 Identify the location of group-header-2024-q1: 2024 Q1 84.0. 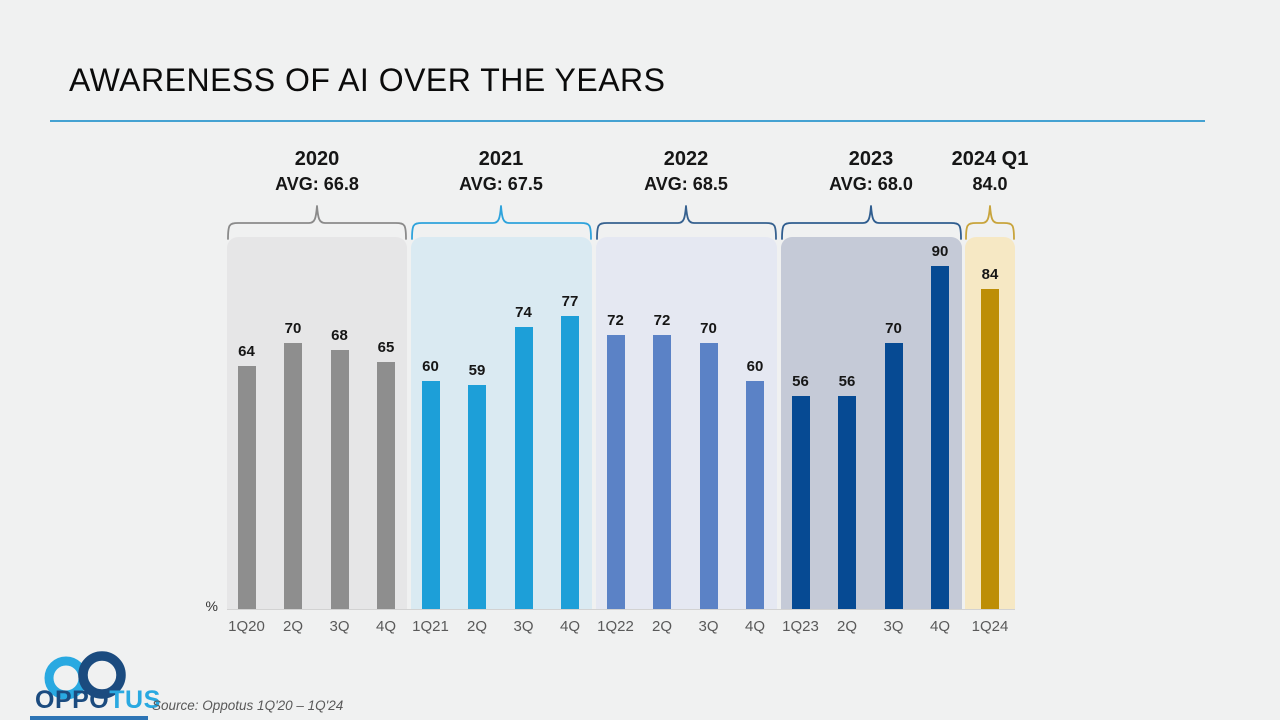
(990, 171).